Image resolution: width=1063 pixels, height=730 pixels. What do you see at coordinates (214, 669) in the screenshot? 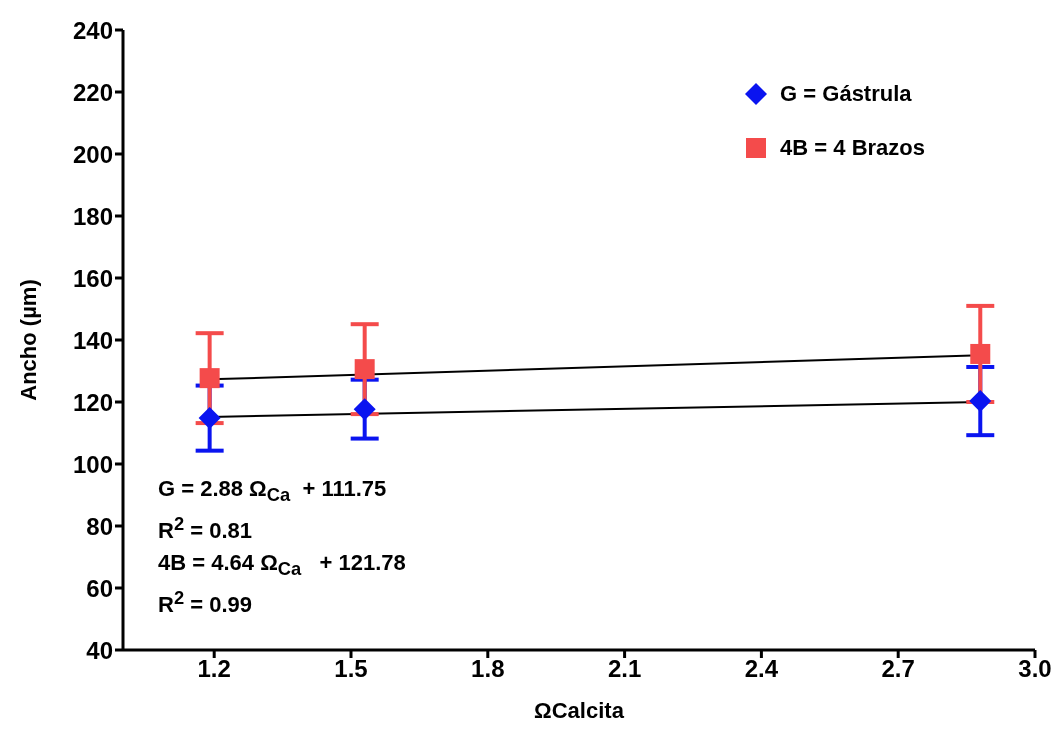
I see `x-tick-label: 1.2` at bounding box center [214, 669].